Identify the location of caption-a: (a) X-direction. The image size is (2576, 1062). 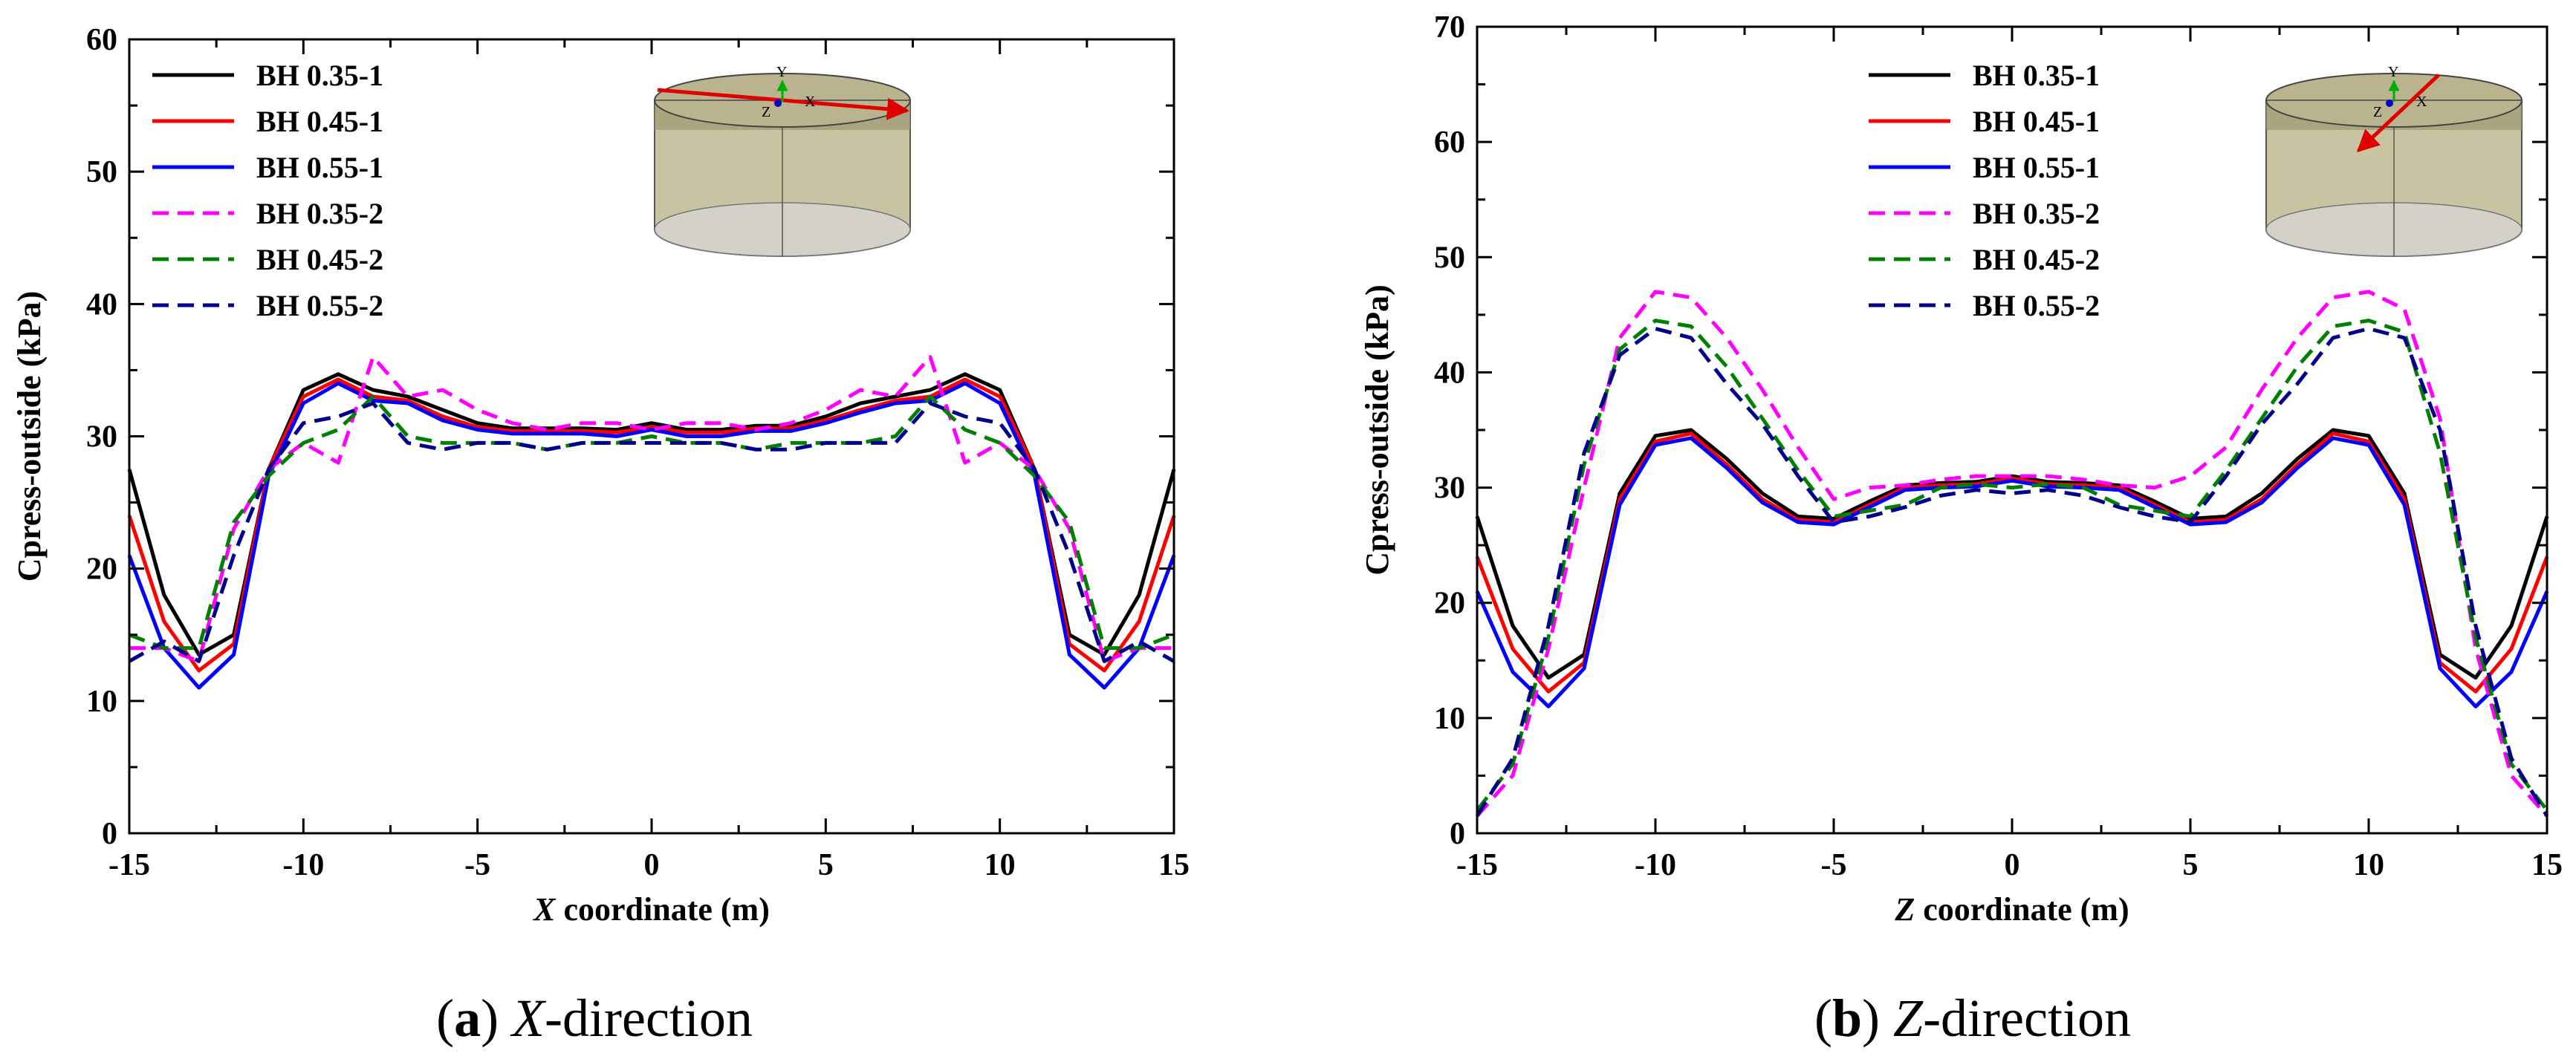
(594, 1018).